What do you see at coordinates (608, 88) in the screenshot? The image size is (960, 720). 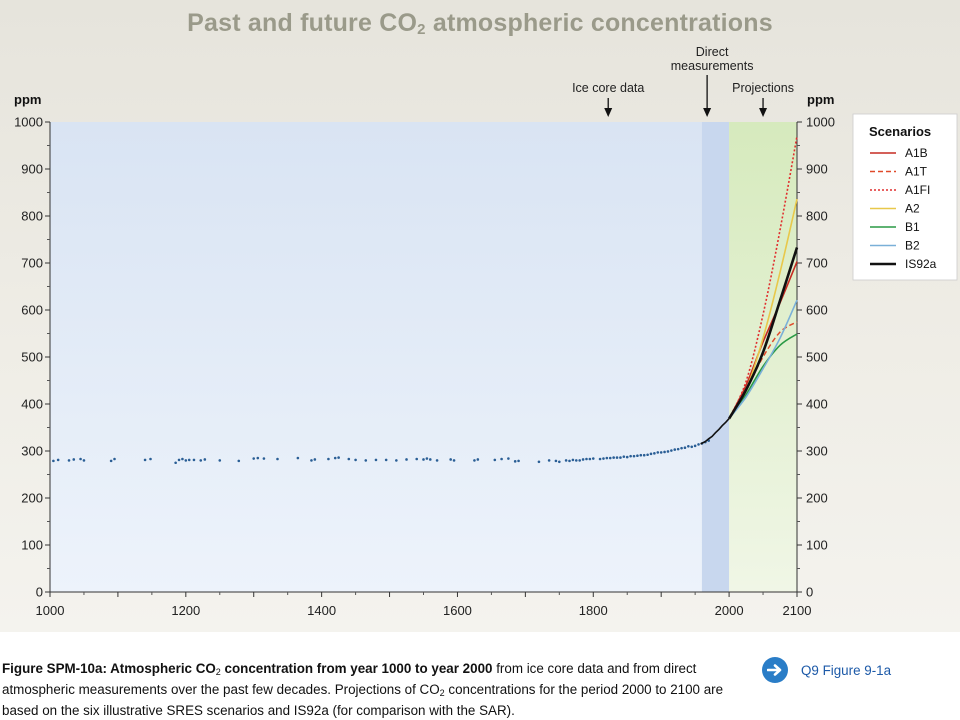 I see `annotation-text: Ice core data` at bounding box center [608, 88].